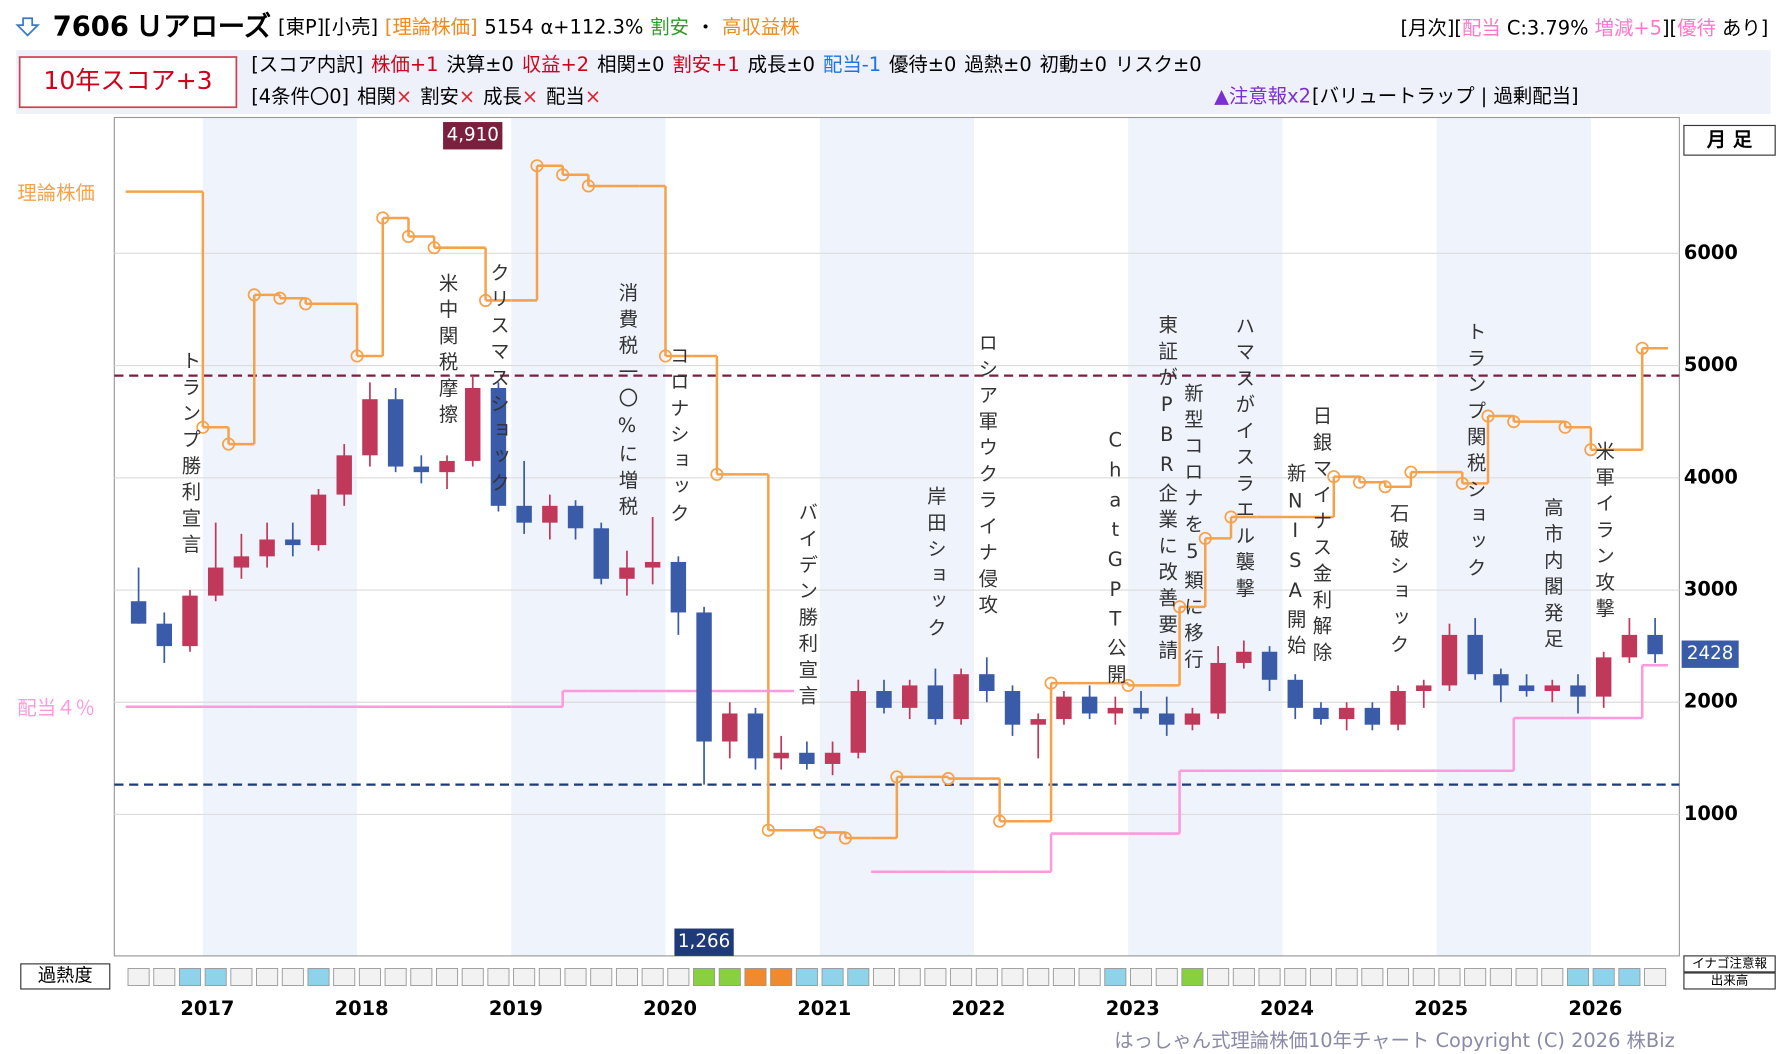 This screenshot has width=1780, height=1054. Describe the element at coordinates (1475, 452) in the screenshot. I see `event-label: トランプ関税ショック` at that location.